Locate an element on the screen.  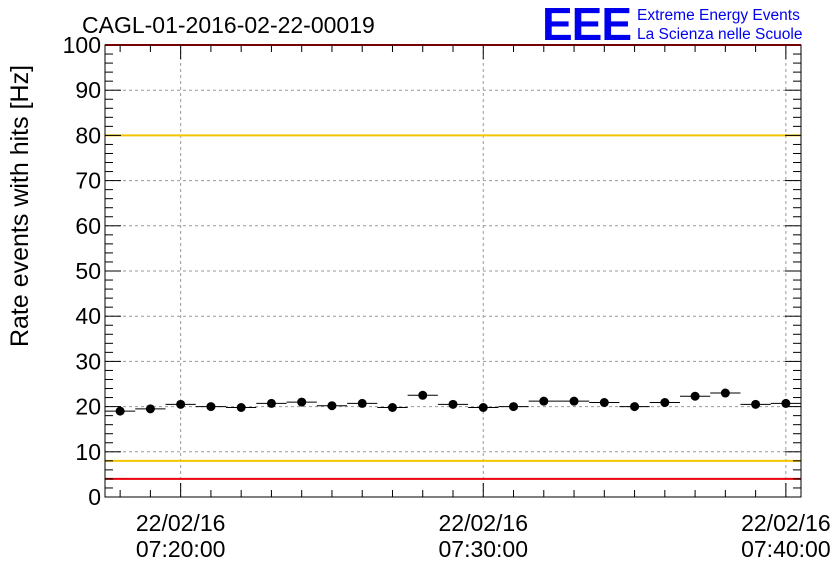
y-tick-label: 90 is located at coordinates (88, 90).